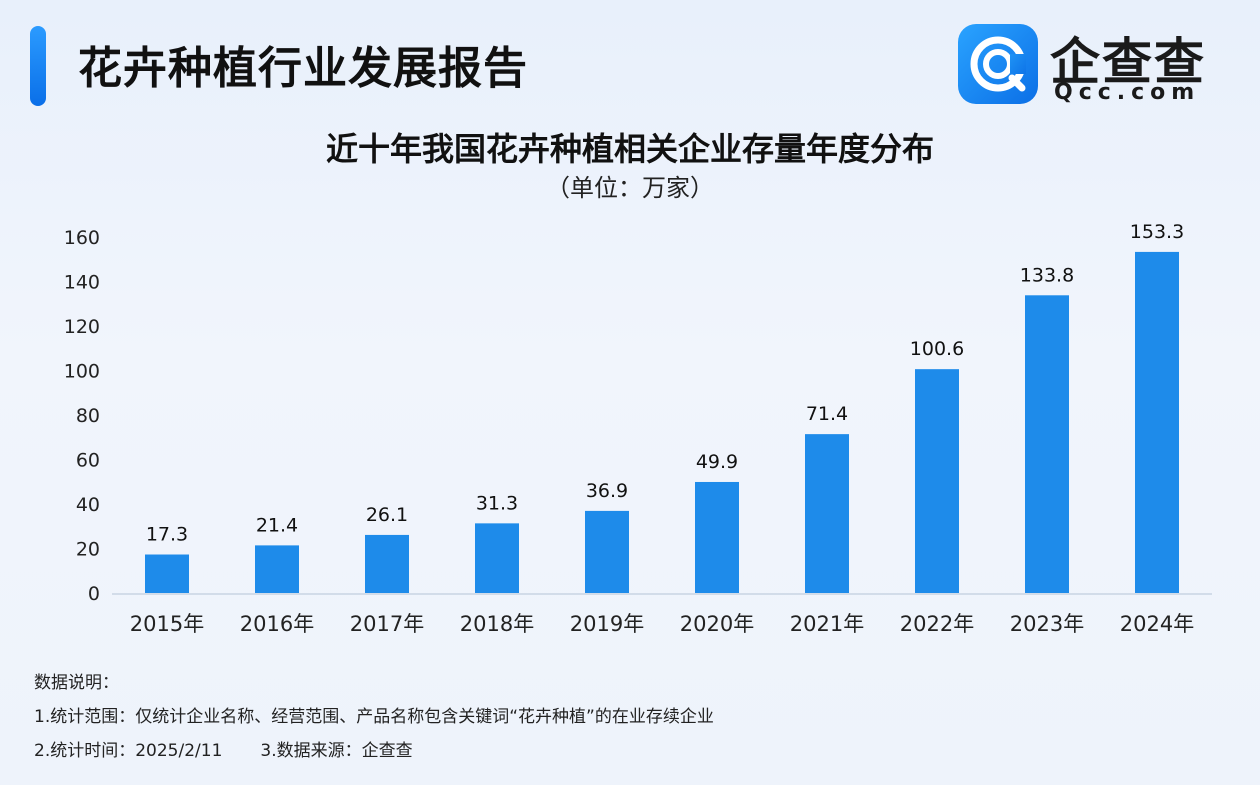 The image size is (1260, 785). Describe the element at coordinates (717, 462) in the screenshot. I see `bar-value-label: 49.9` at that location.